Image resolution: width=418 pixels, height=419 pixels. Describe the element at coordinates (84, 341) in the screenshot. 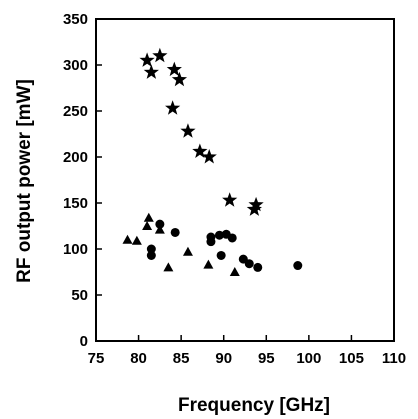

I see `y-tick-label: 0` at that location.